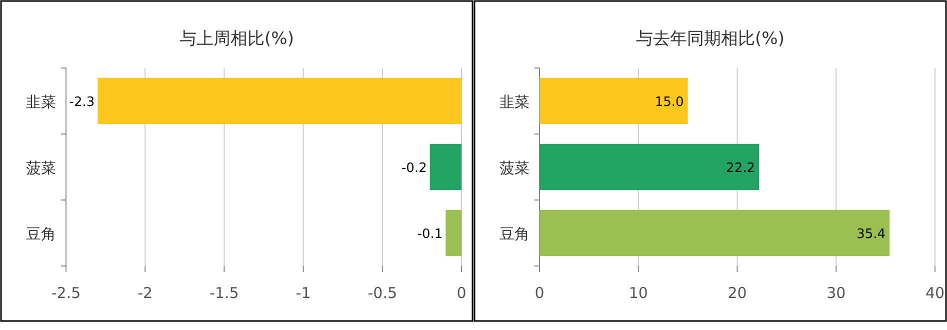  I want to click on x-tick-label: 10, so click(638, 293).